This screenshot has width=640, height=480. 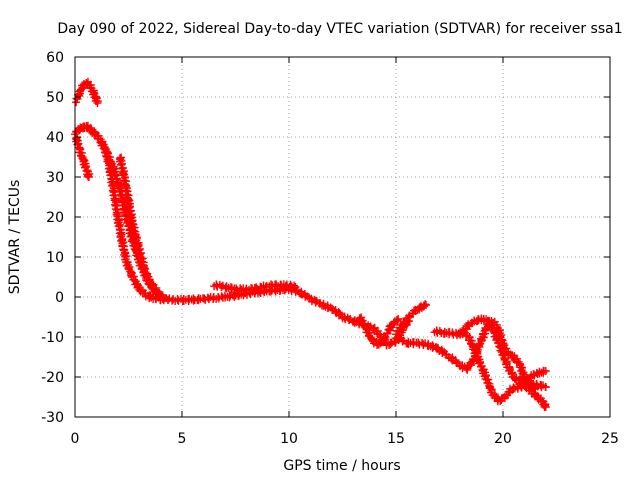 I want to click on y-tick-label-8: 50, so click(x=55, y=98).